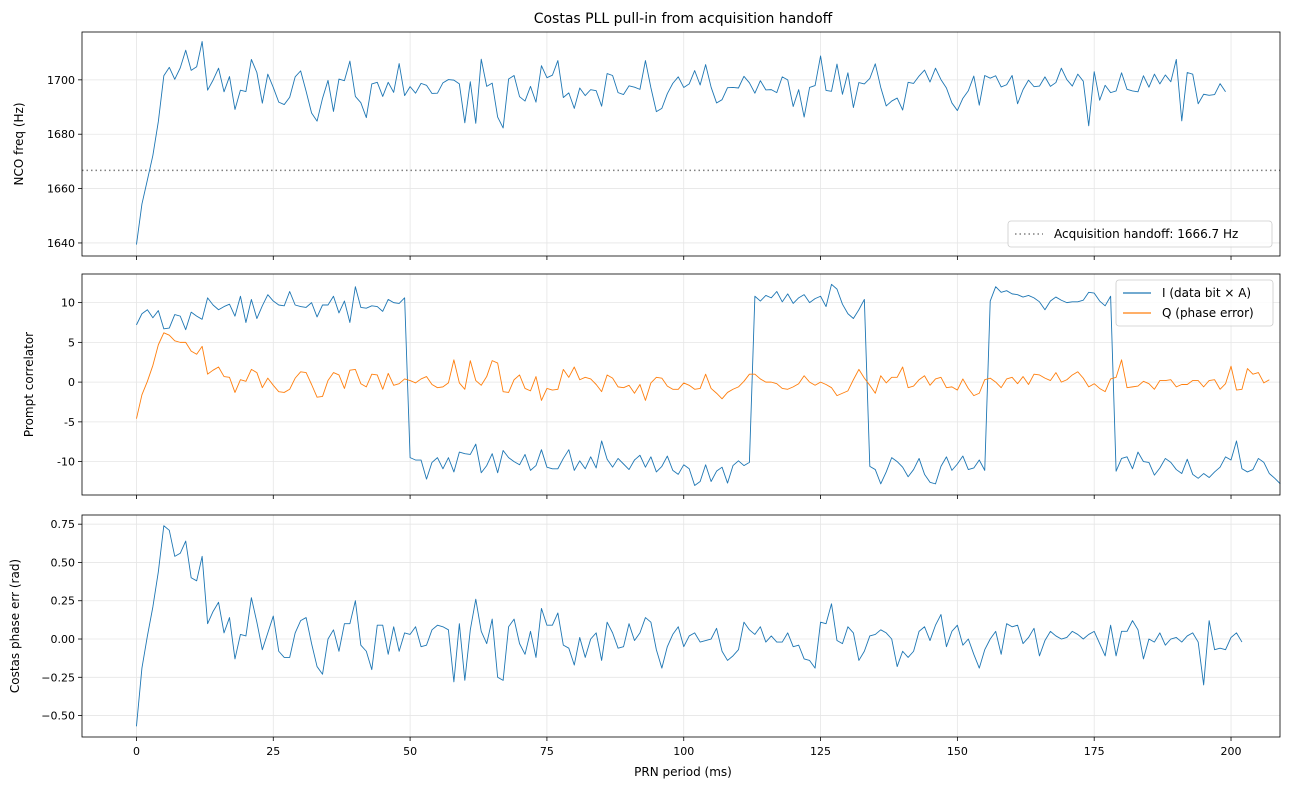 The image size is (1290, 790). I want to click on x-tick-label: 200, so click(1231, 751).